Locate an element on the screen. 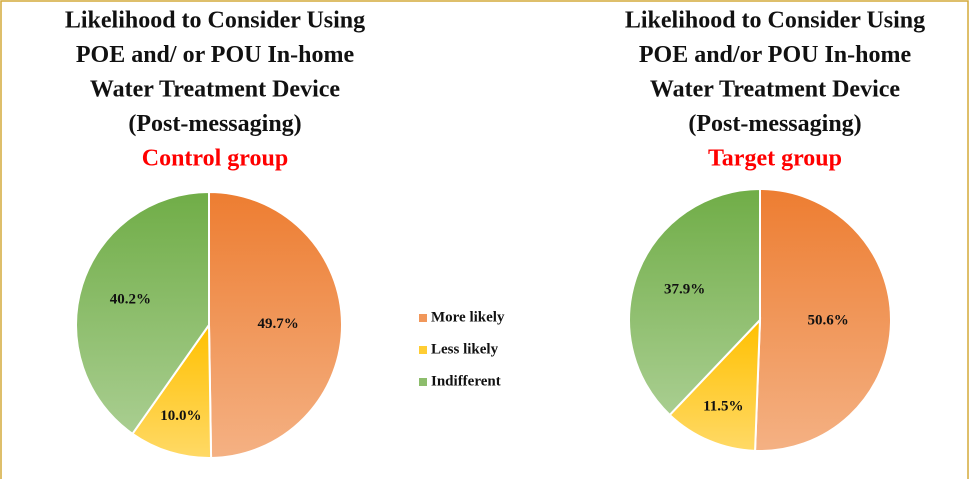 This screenshot has height=479, width=975. legend-label: Less likely is located at coordinates (465, 349).